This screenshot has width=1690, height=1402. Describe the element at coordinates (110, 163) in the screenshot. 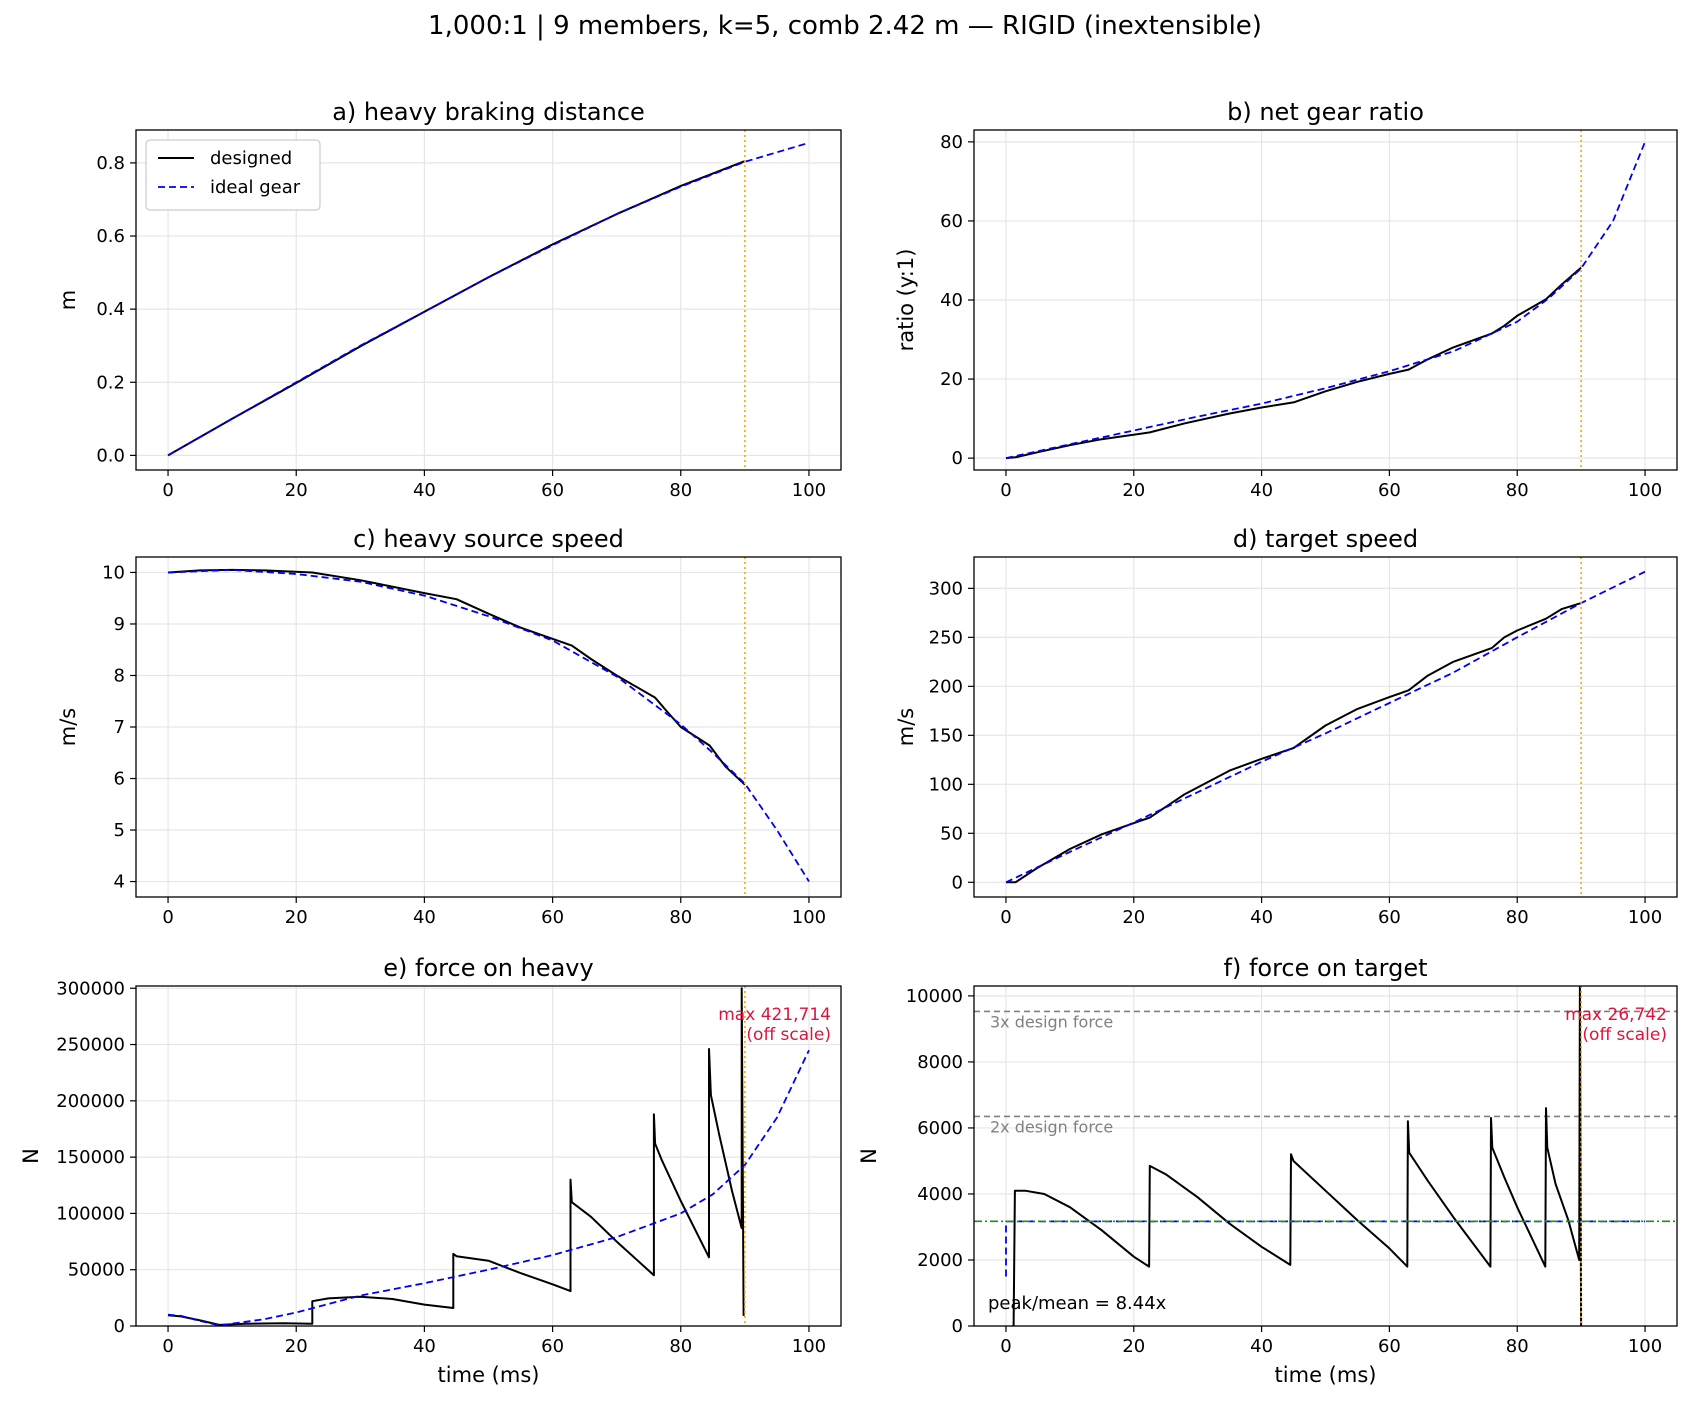

I see `y-tick-label: 0.8` at that location.